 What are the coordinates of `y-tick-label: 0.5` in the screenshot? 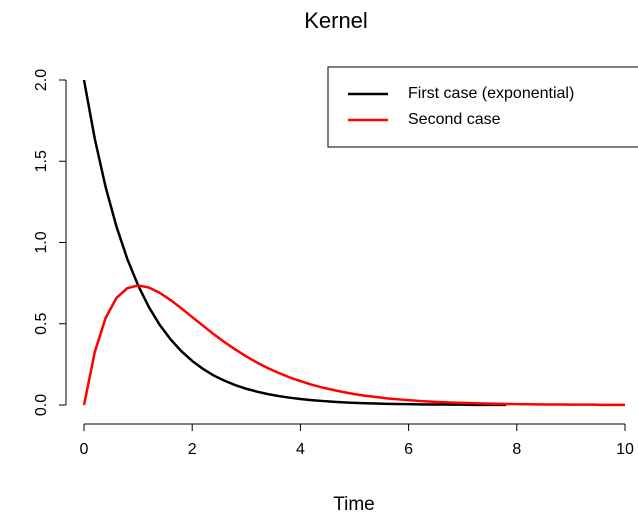 It's located at (41, 324).